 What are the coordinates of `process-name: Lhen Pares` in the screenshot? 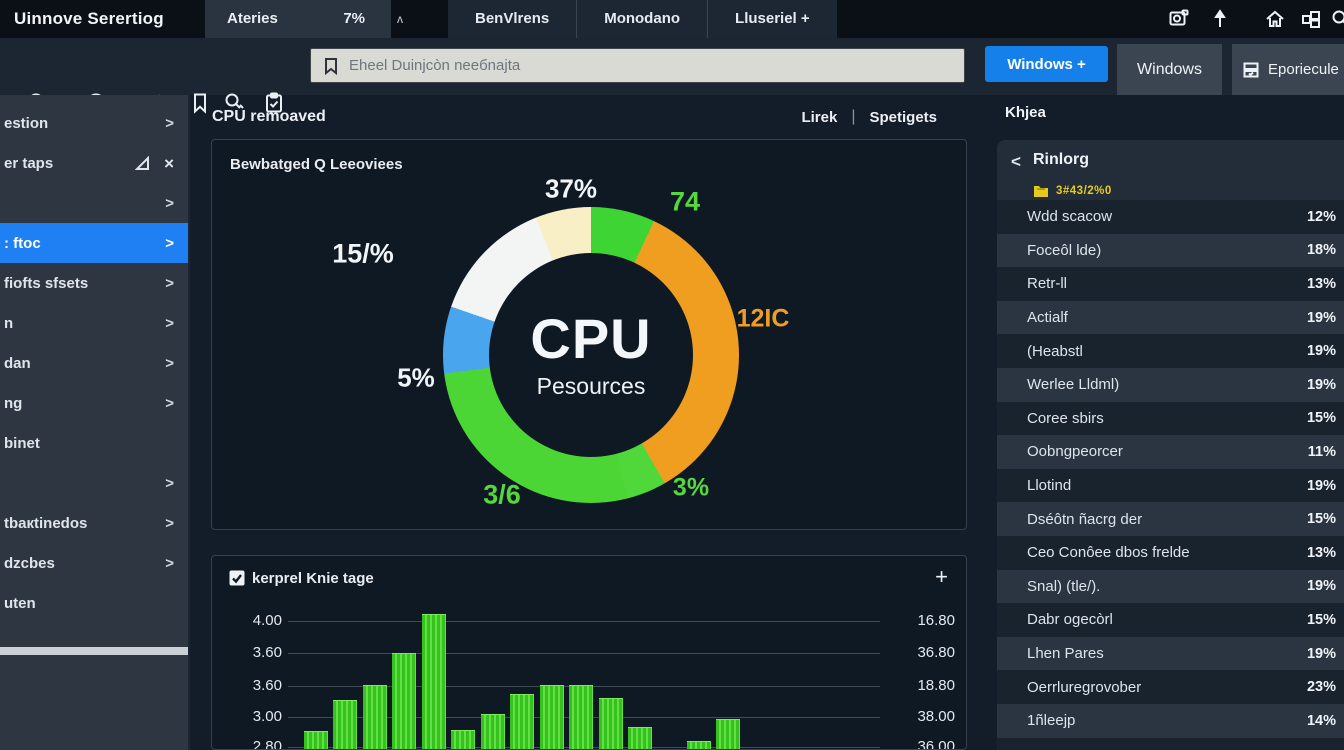 It's located at (1065, 654).